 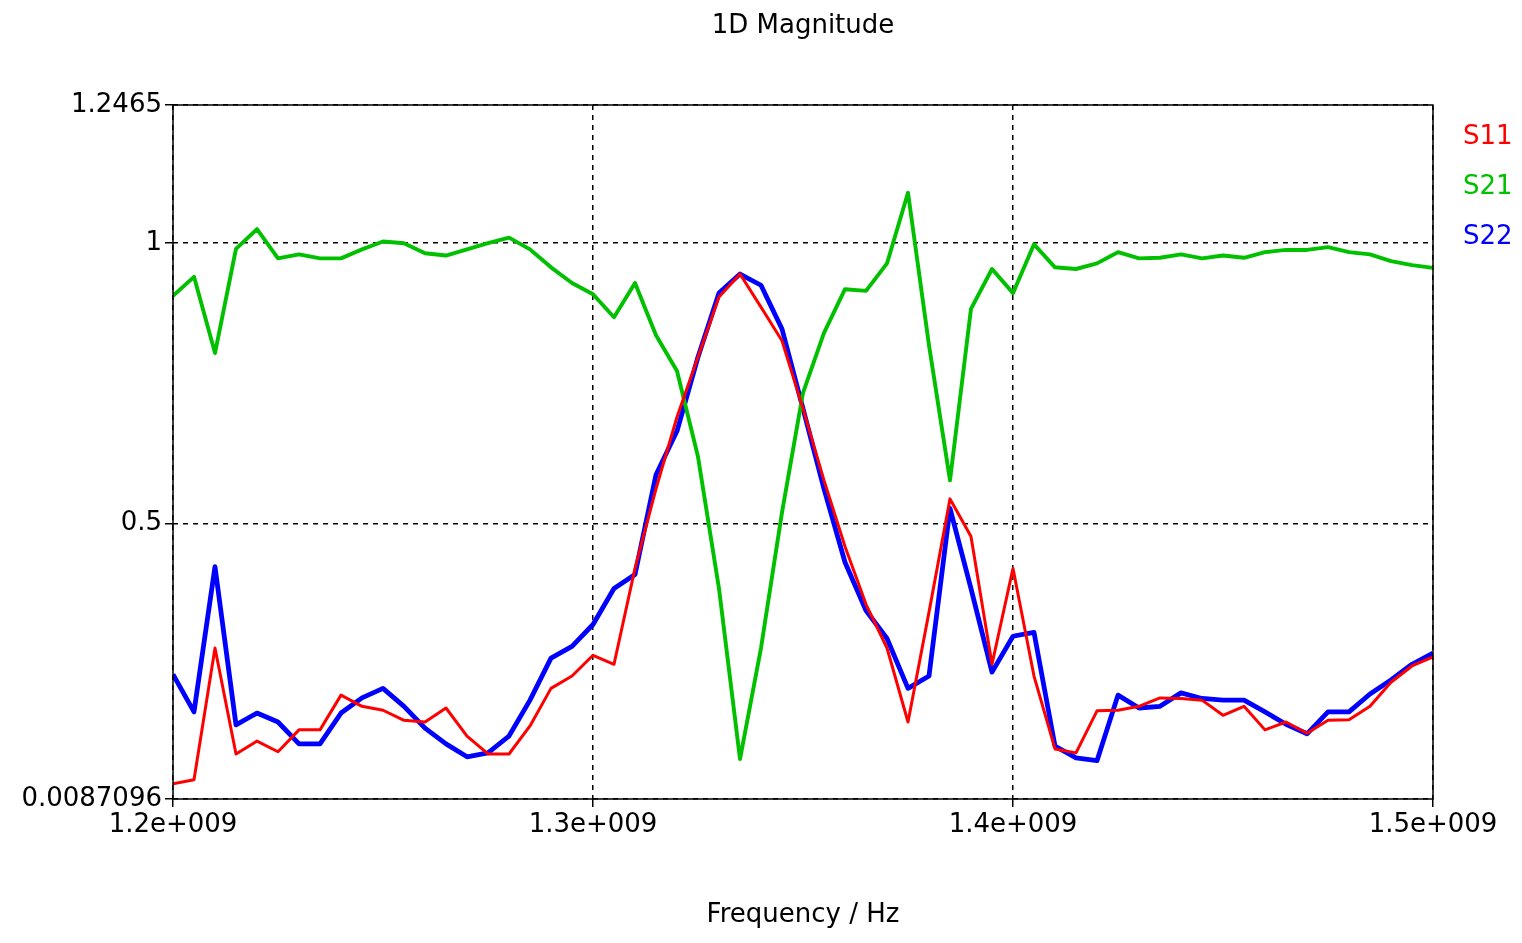 I want to click on x-axis-title: Frequency / Hz, so click(x=803, y=913).